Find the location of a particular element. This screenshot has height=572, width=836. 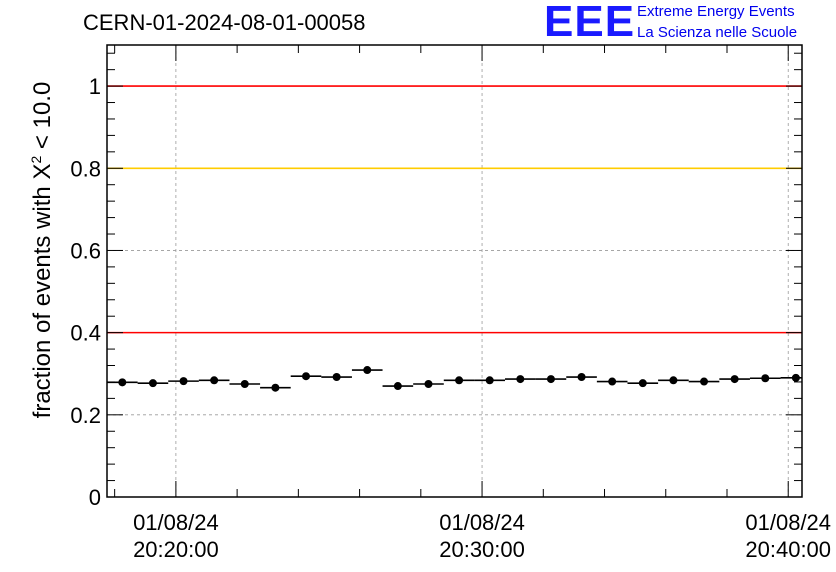

x-tick-label-time: 20:30:00 is located at coordinates (482, 549).